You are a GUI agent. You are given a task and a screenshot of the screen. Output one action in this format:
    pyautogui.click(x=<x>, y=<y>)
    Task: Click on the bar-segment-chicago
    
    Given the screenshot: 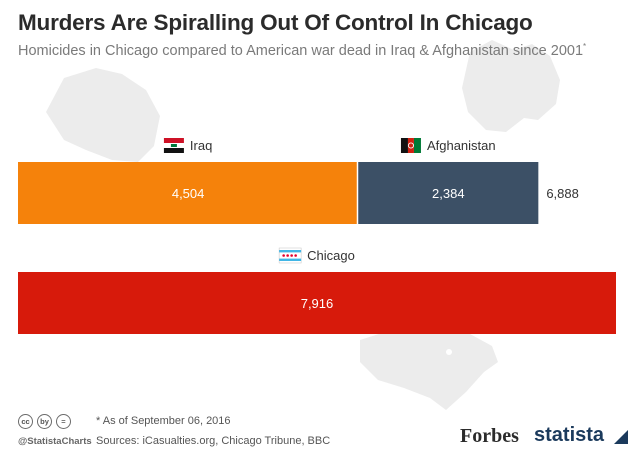 What is the action you would take?
    pyautogui.click(x=317, y=303)
    